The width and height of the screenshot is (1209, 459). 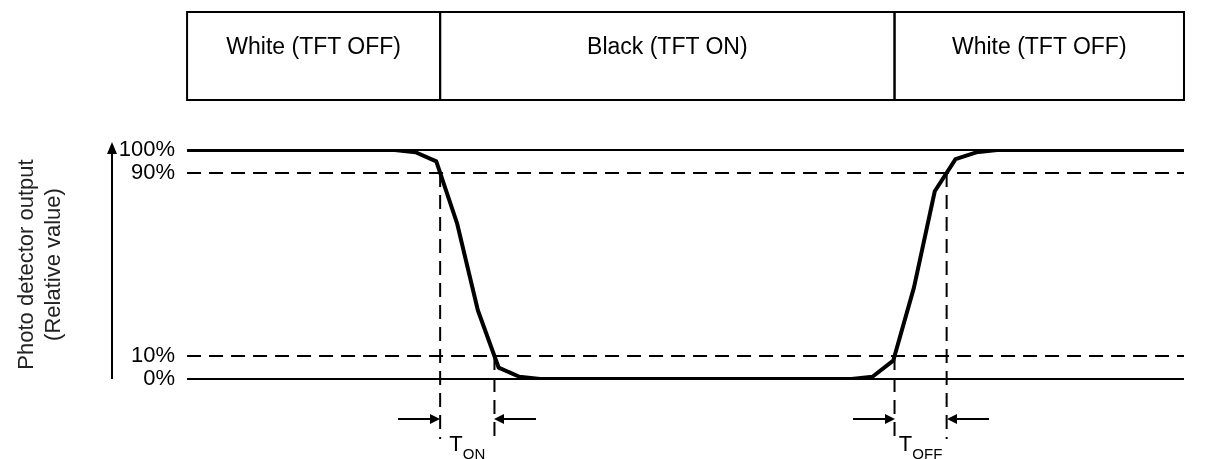 I want to click on y-tick-label: 0%, so click(x=159, y=378).